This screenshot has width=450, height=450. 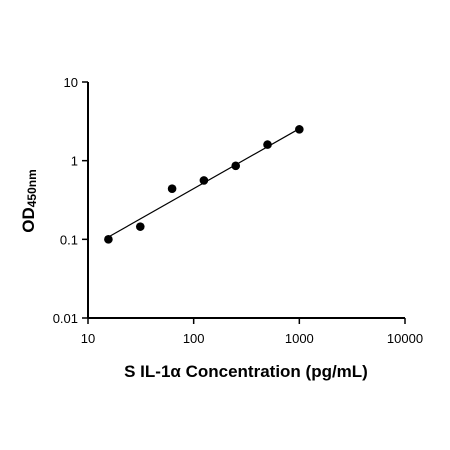 What do you see at coordinates (88, 338) in the screenshot?
I see `x-tick-label: 10` at bounding box center [88, 338].